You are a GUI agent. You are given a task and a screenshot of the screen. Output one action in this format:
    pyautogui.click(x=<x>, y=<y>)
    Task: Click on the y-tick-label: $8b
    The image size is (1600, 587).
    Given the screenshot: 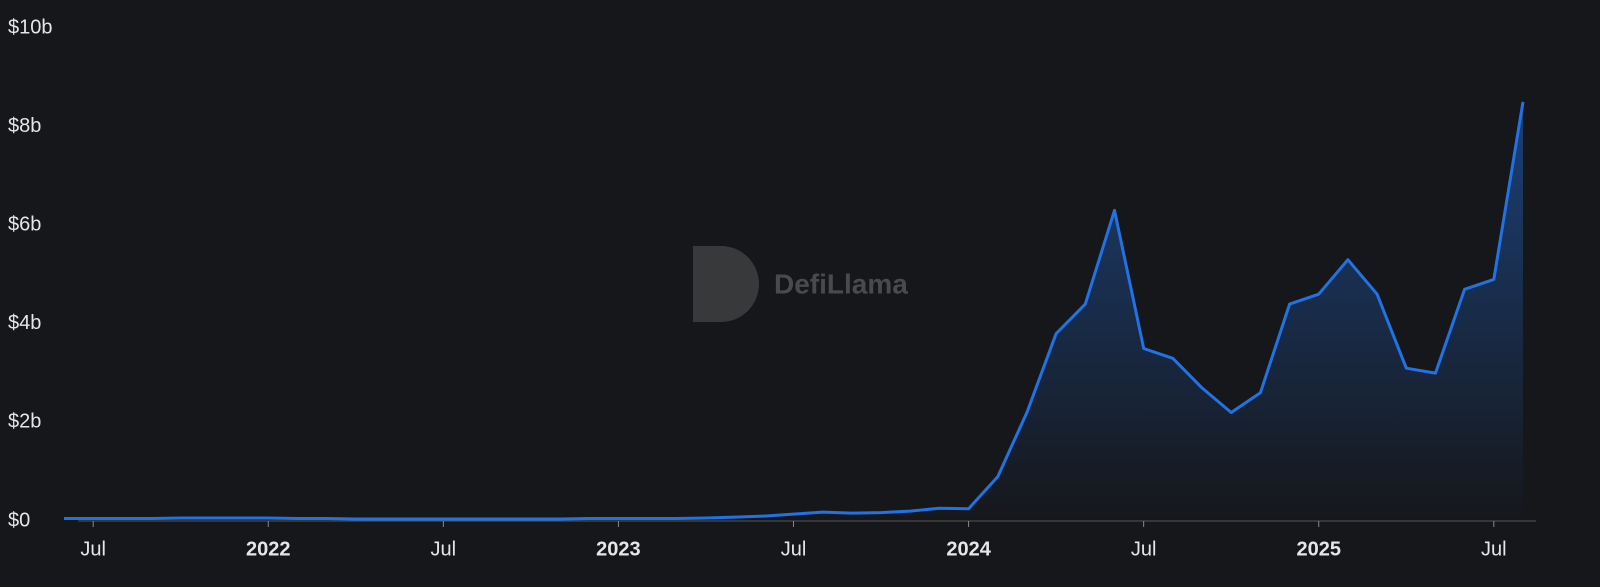 What is the action you would take?
    pyautogui.click(x=24, y=126)
    